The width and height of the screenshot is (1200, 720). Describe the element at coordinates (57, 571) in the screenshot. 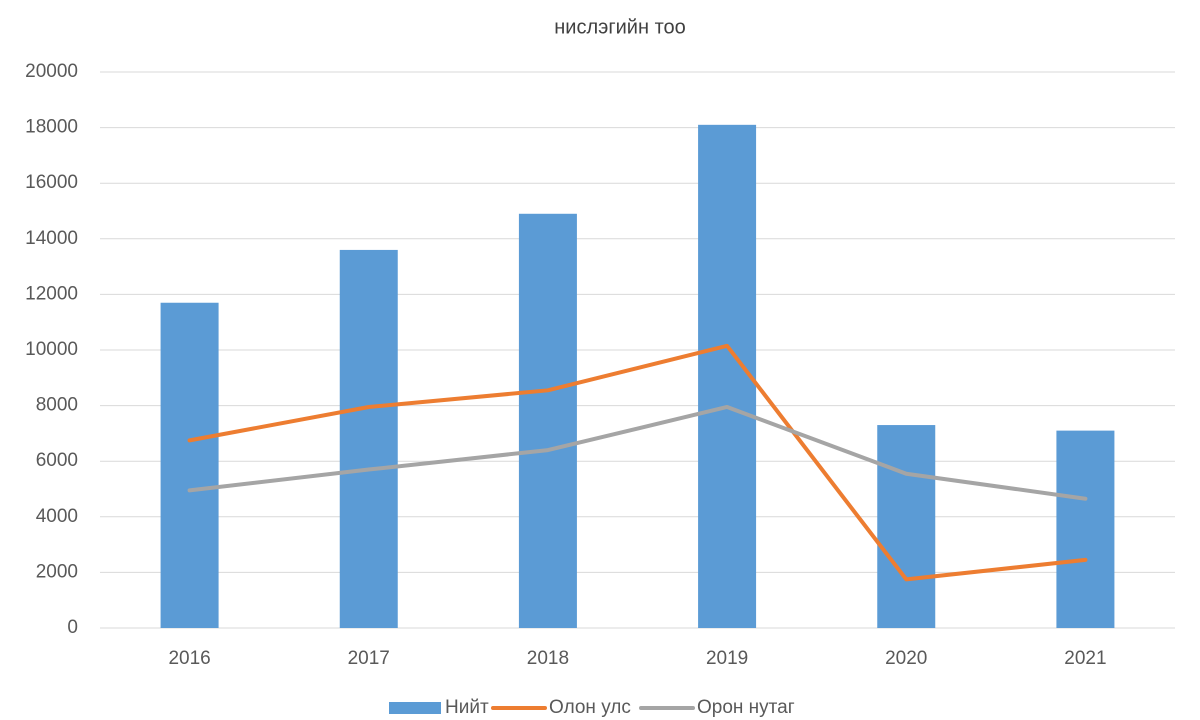

I see `y-tick-label: 2000` at that location.